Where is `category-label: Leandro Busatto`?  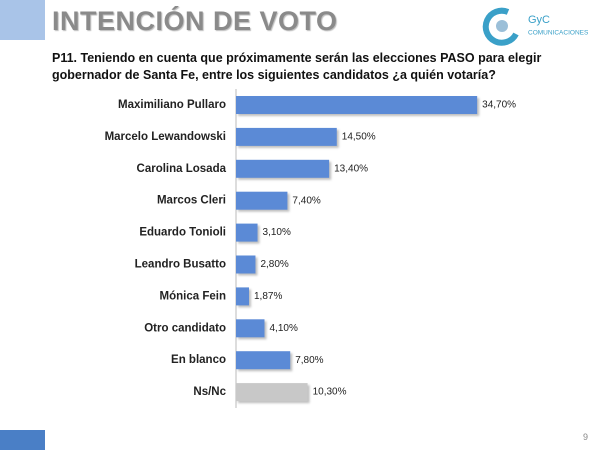 category-label: Leandro Busatto is located at coordinates (180, 265).